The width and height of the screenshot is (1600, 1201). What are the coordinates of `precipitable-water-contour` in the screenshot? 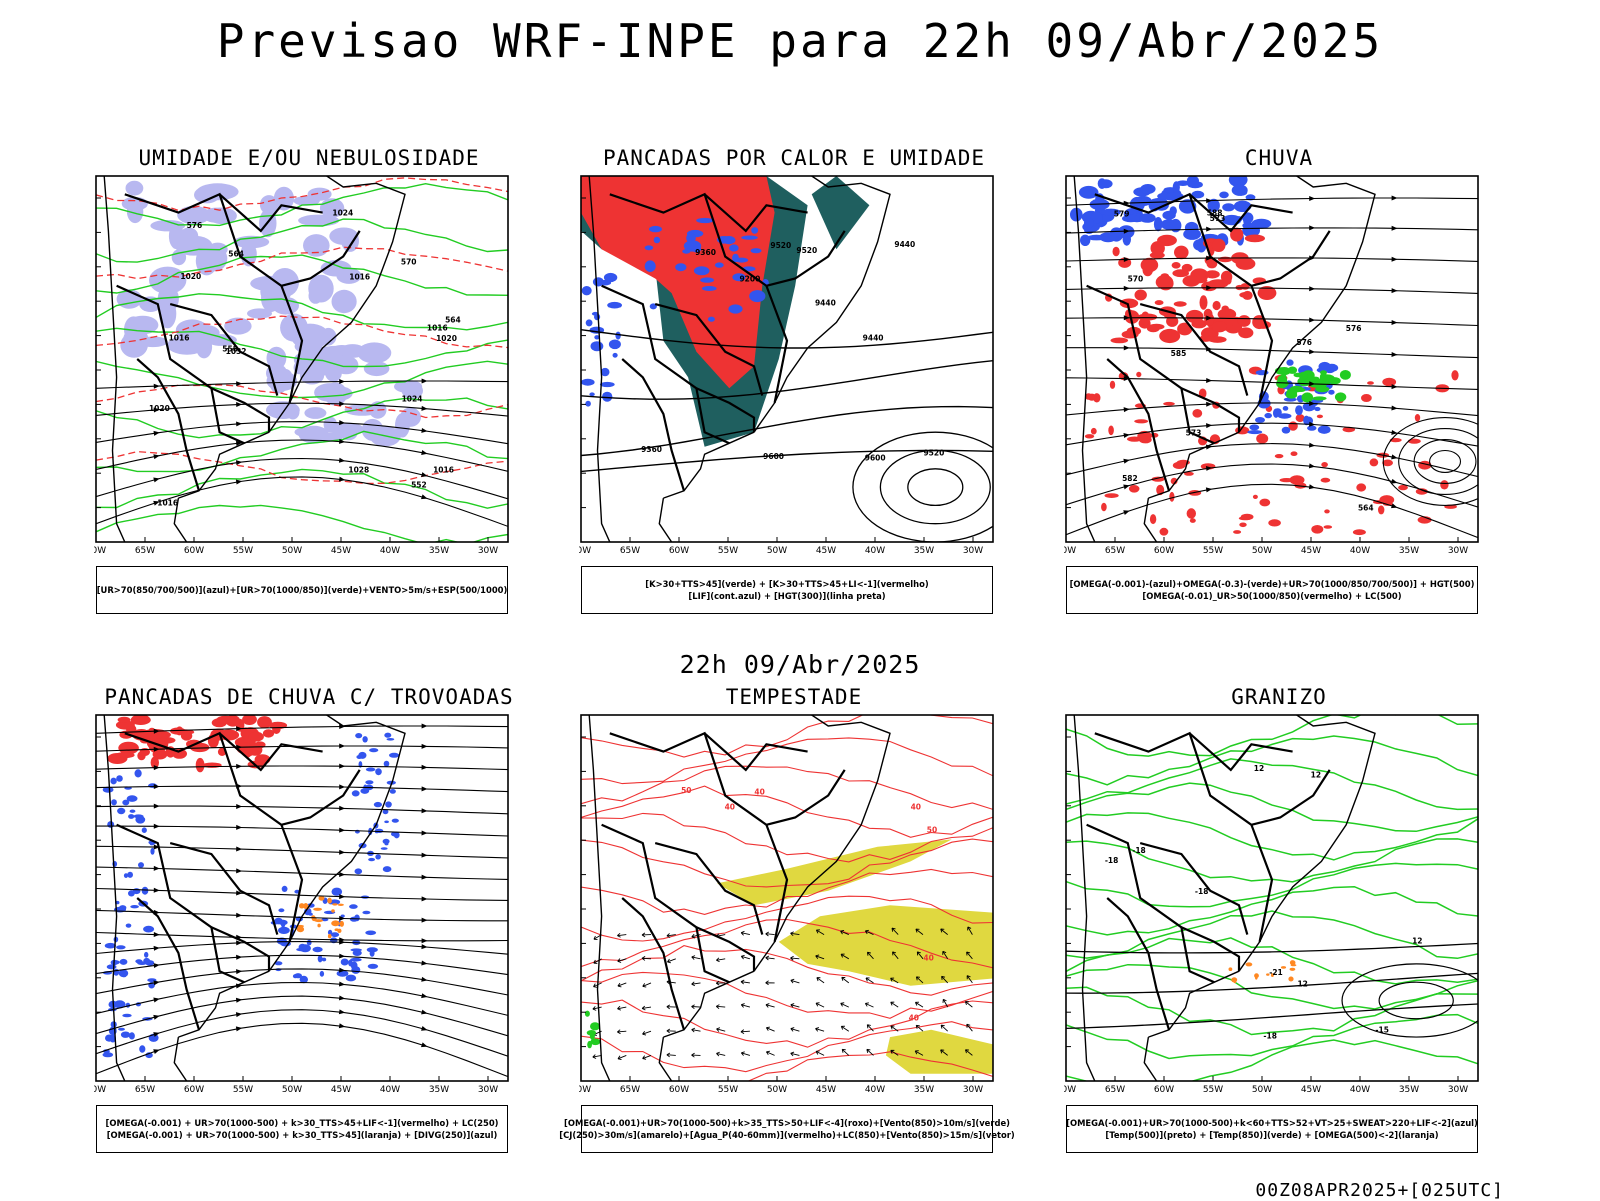 It's located at (787, 761).